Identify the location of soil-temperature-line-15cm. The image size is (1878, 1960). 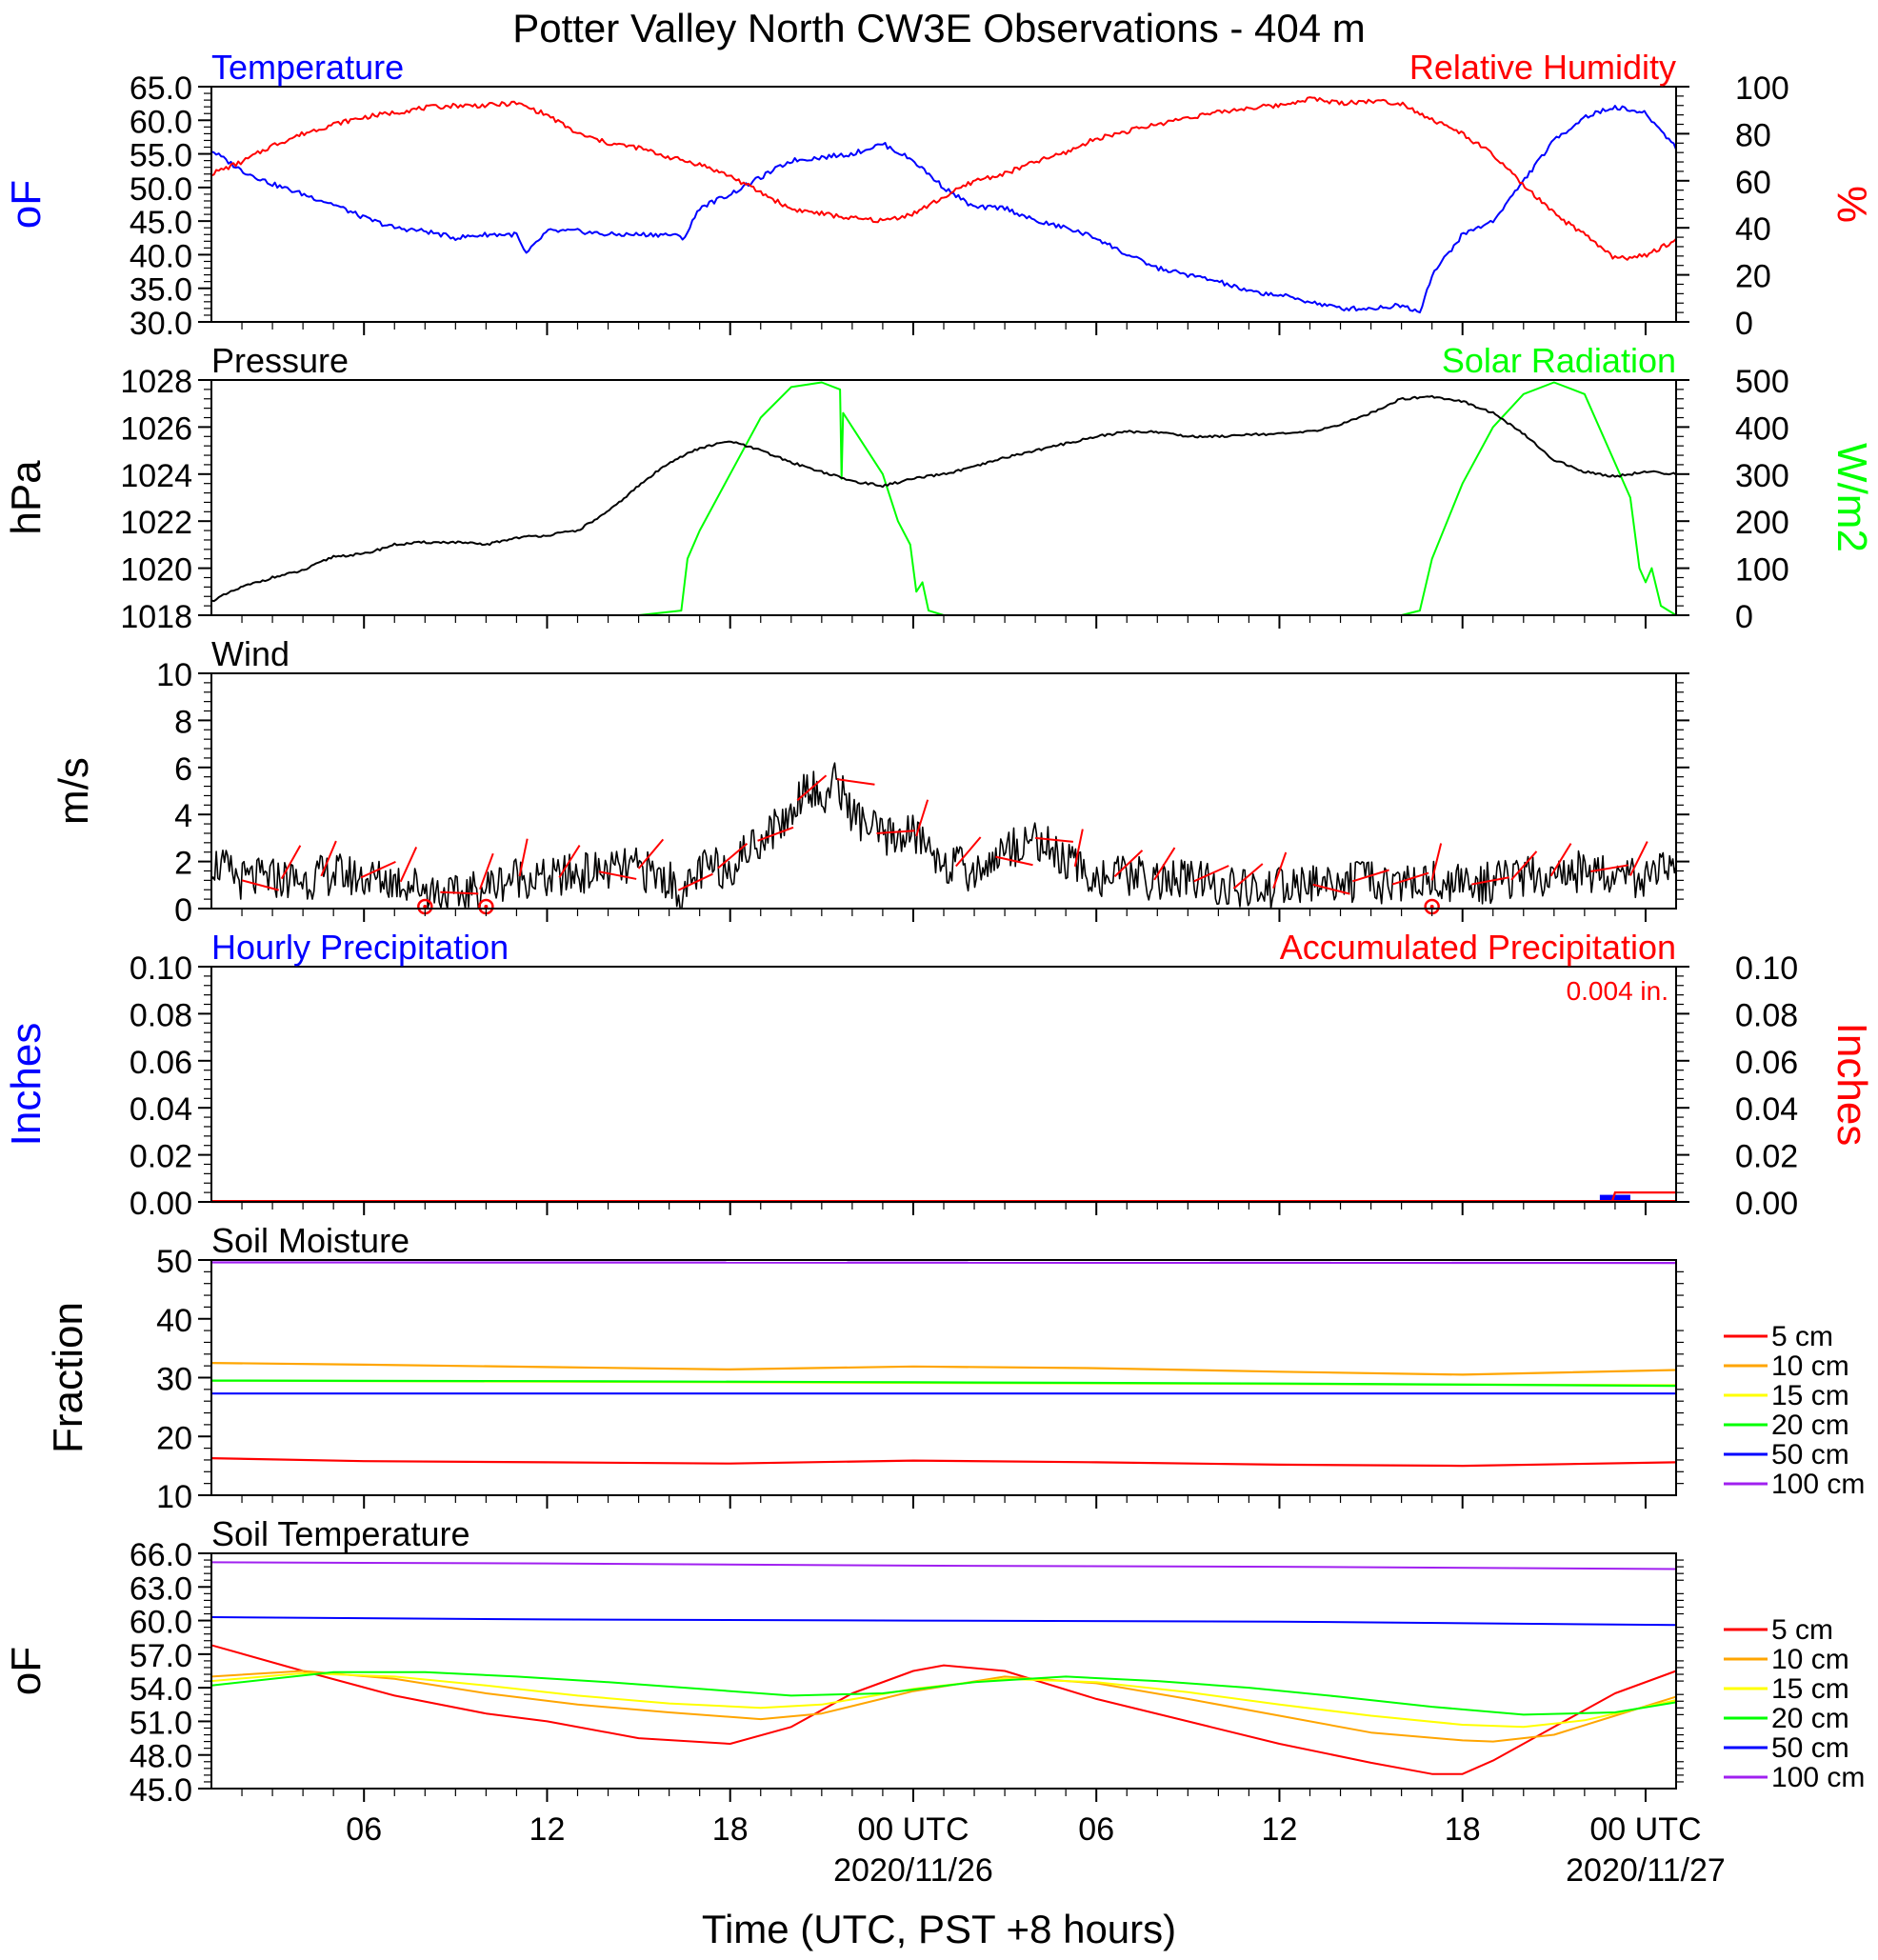
(943, 1700).